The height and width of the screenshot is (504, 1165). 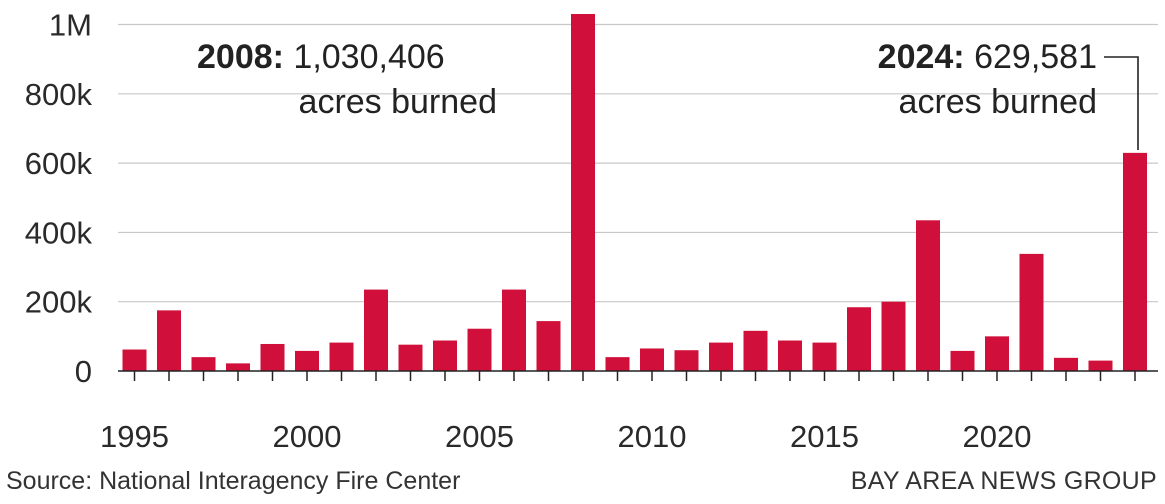 I want to click on annotation-2008-line2: acres burned, so click(x=398, y=102).